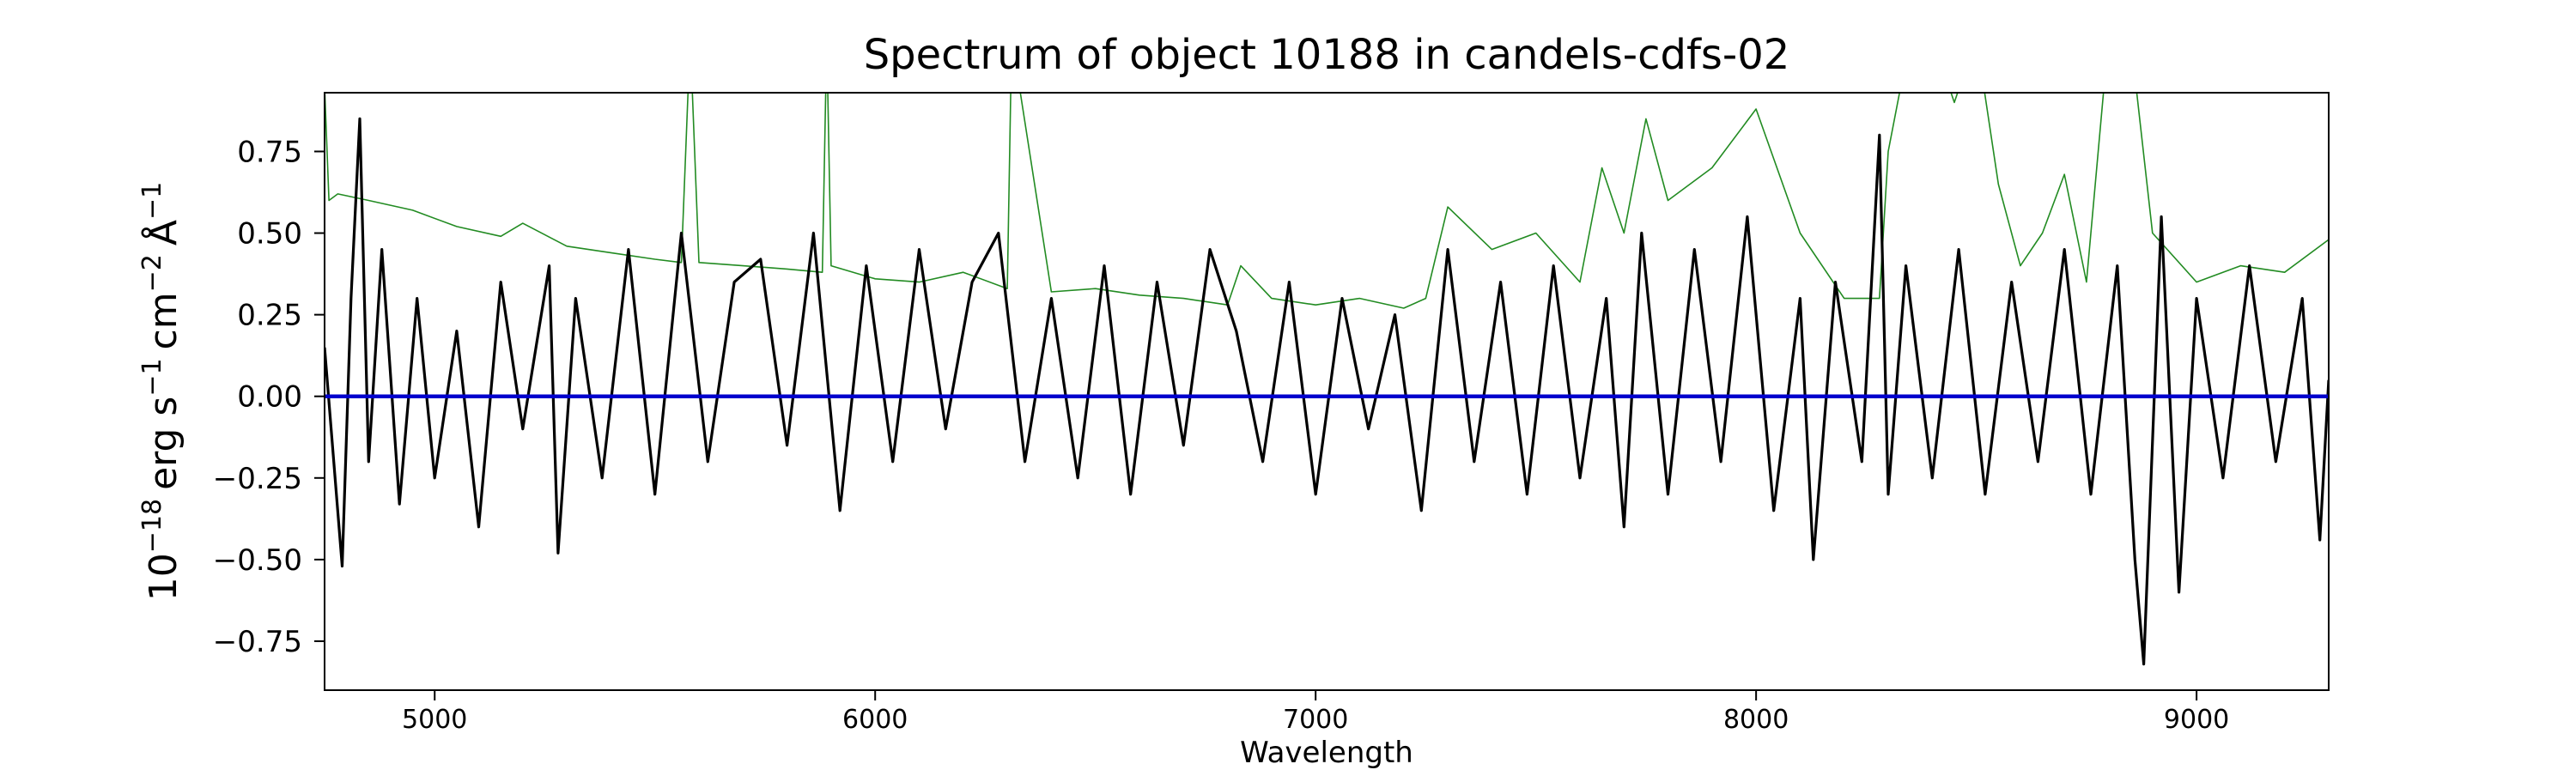 The width and height of the screenshot is (2576, 776). I want to click on x-tick-label: 9000, so click(2196, 720).